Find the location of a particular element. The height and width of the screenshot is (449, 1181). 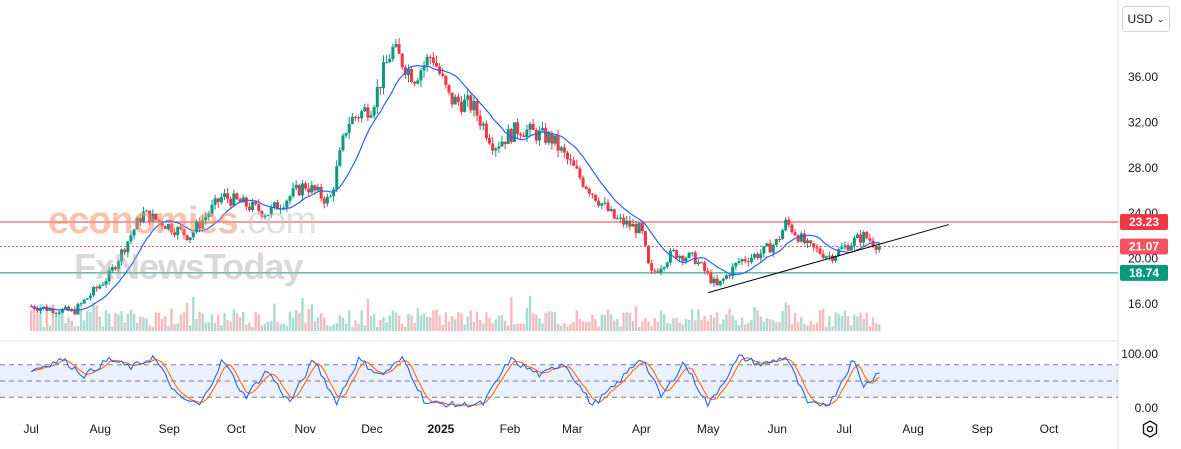

settings-icon is located at coordinates (1150, 429).